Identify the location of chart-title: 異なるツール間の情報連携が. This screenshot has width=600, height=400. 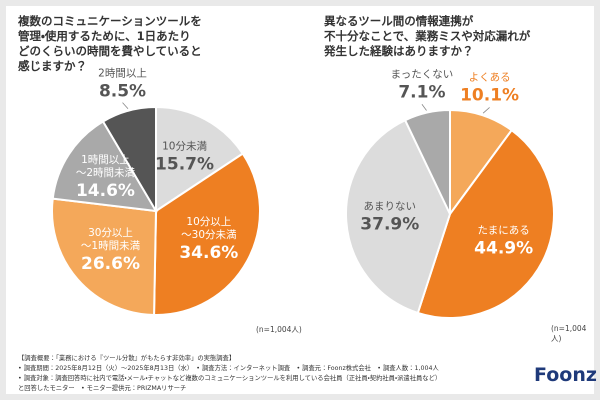
(399, 21).